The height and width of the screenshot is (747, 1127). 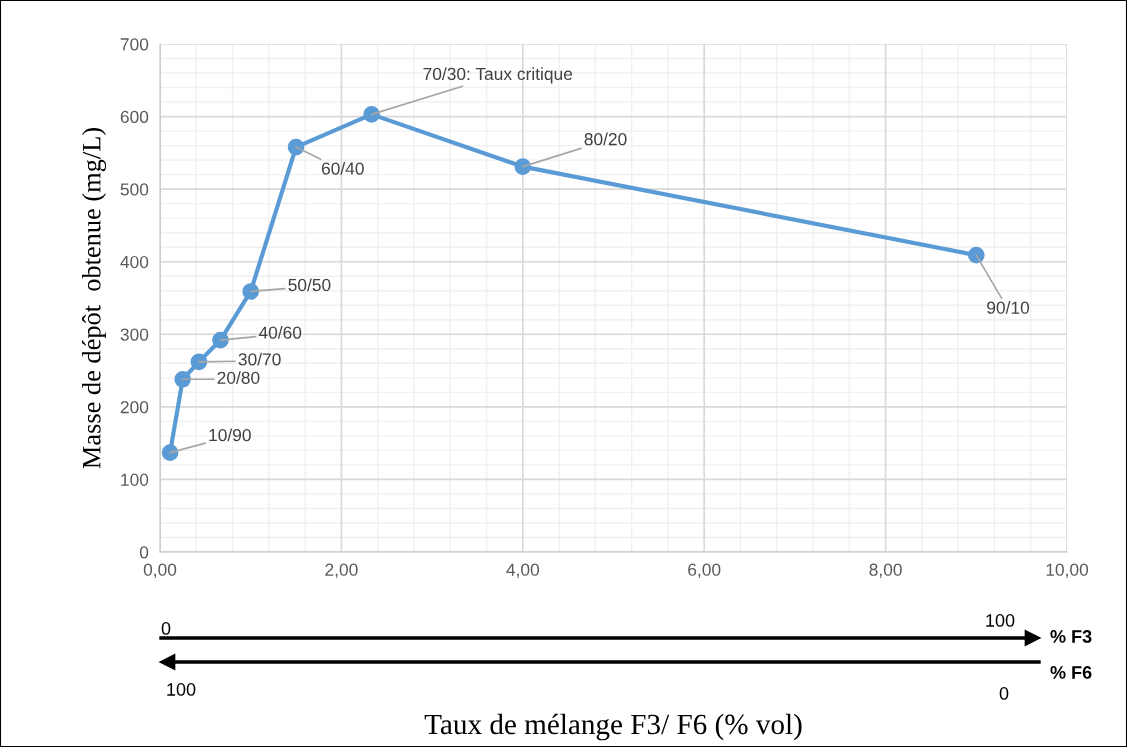 I want to click on y-tick-label: 700, so click(x=134, y=44).